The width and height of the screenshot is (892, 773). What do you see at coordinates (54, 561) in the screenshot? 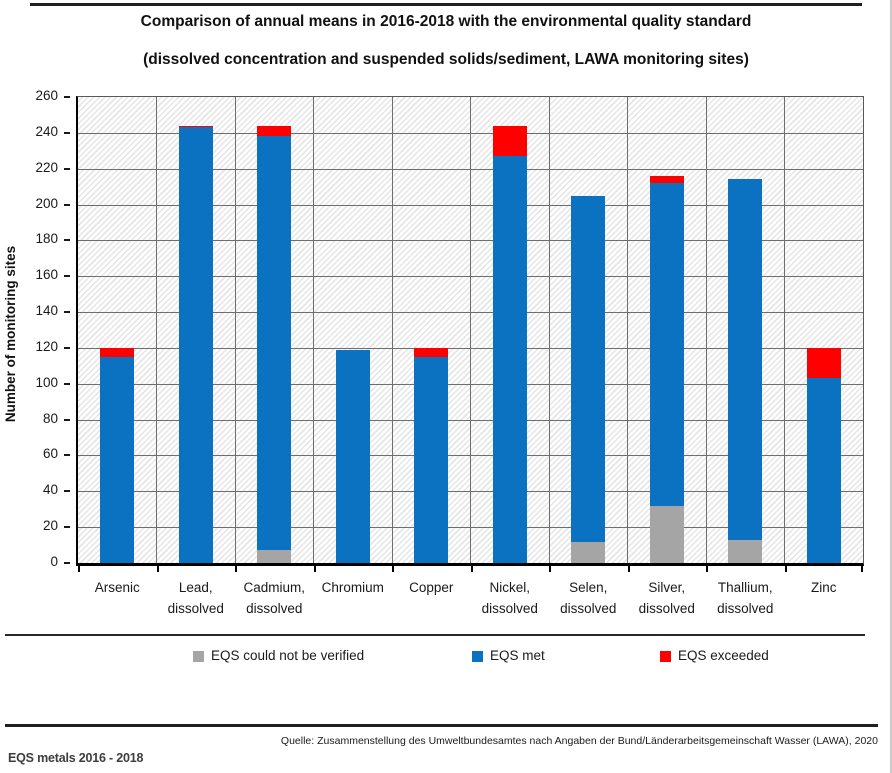
I see `y-tick-label: 0` at bounding box center [54, 561].